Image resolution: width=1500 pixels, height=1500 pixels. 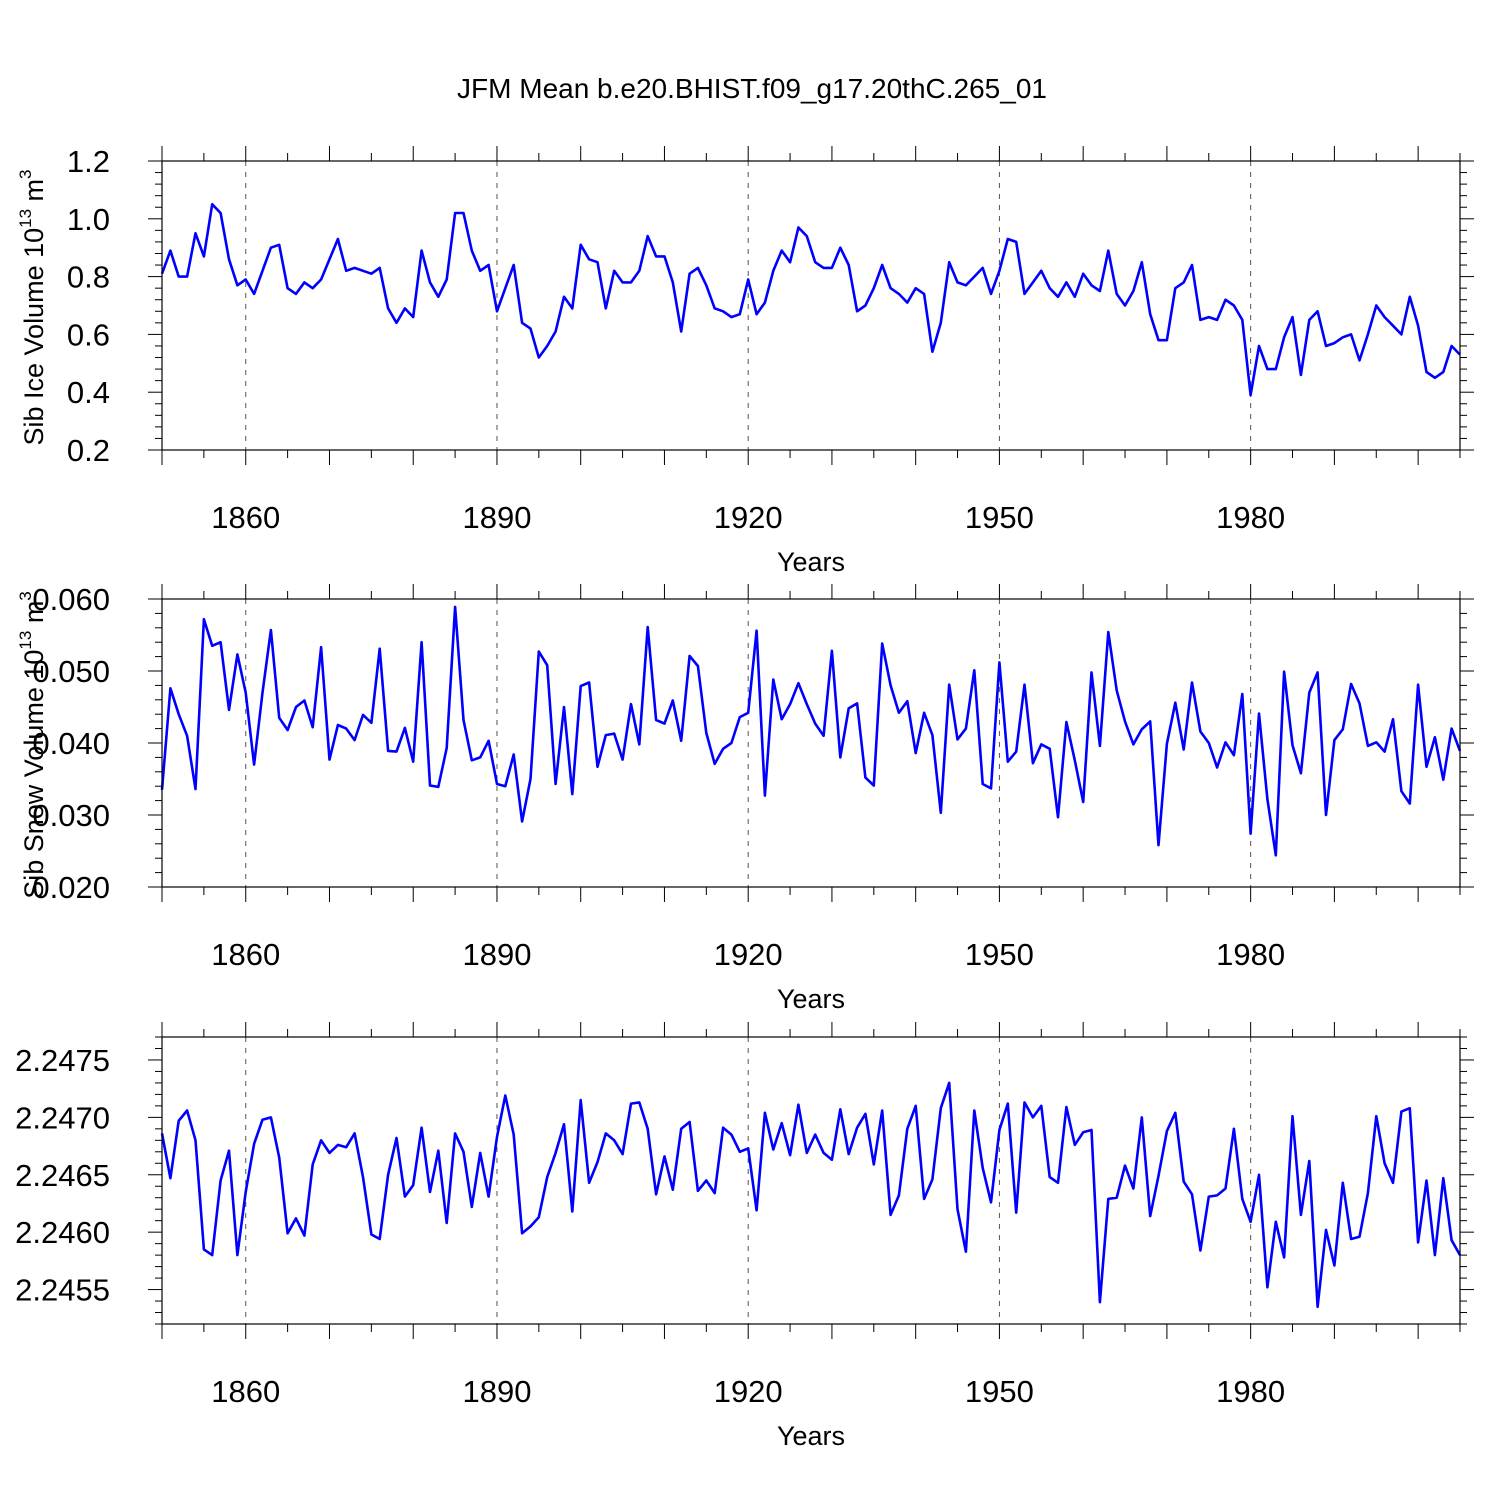 What do you see at coordinates (62, 1117) in the screenshot?
I see `y-tick-label: 2.2470` at bounding box center [62, 1117].